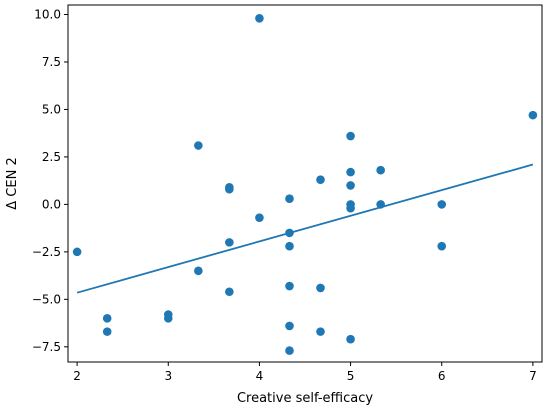  I want to click on x-axis-label: Creative self-efficacy, so click(305, 398).